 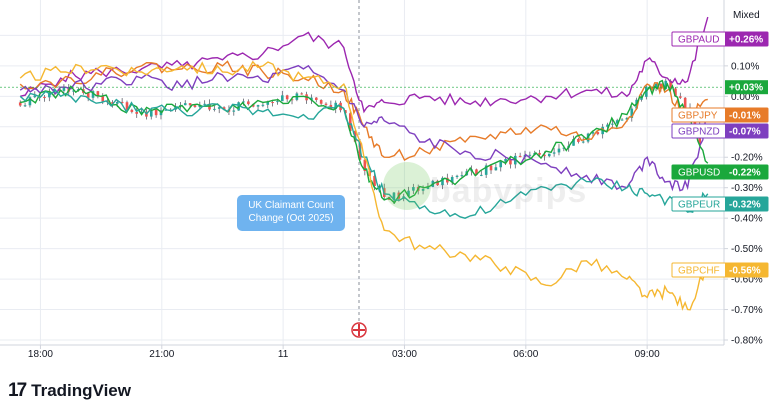 I want to click on x-tick-label: 03:00, so click(x=404, y=354).